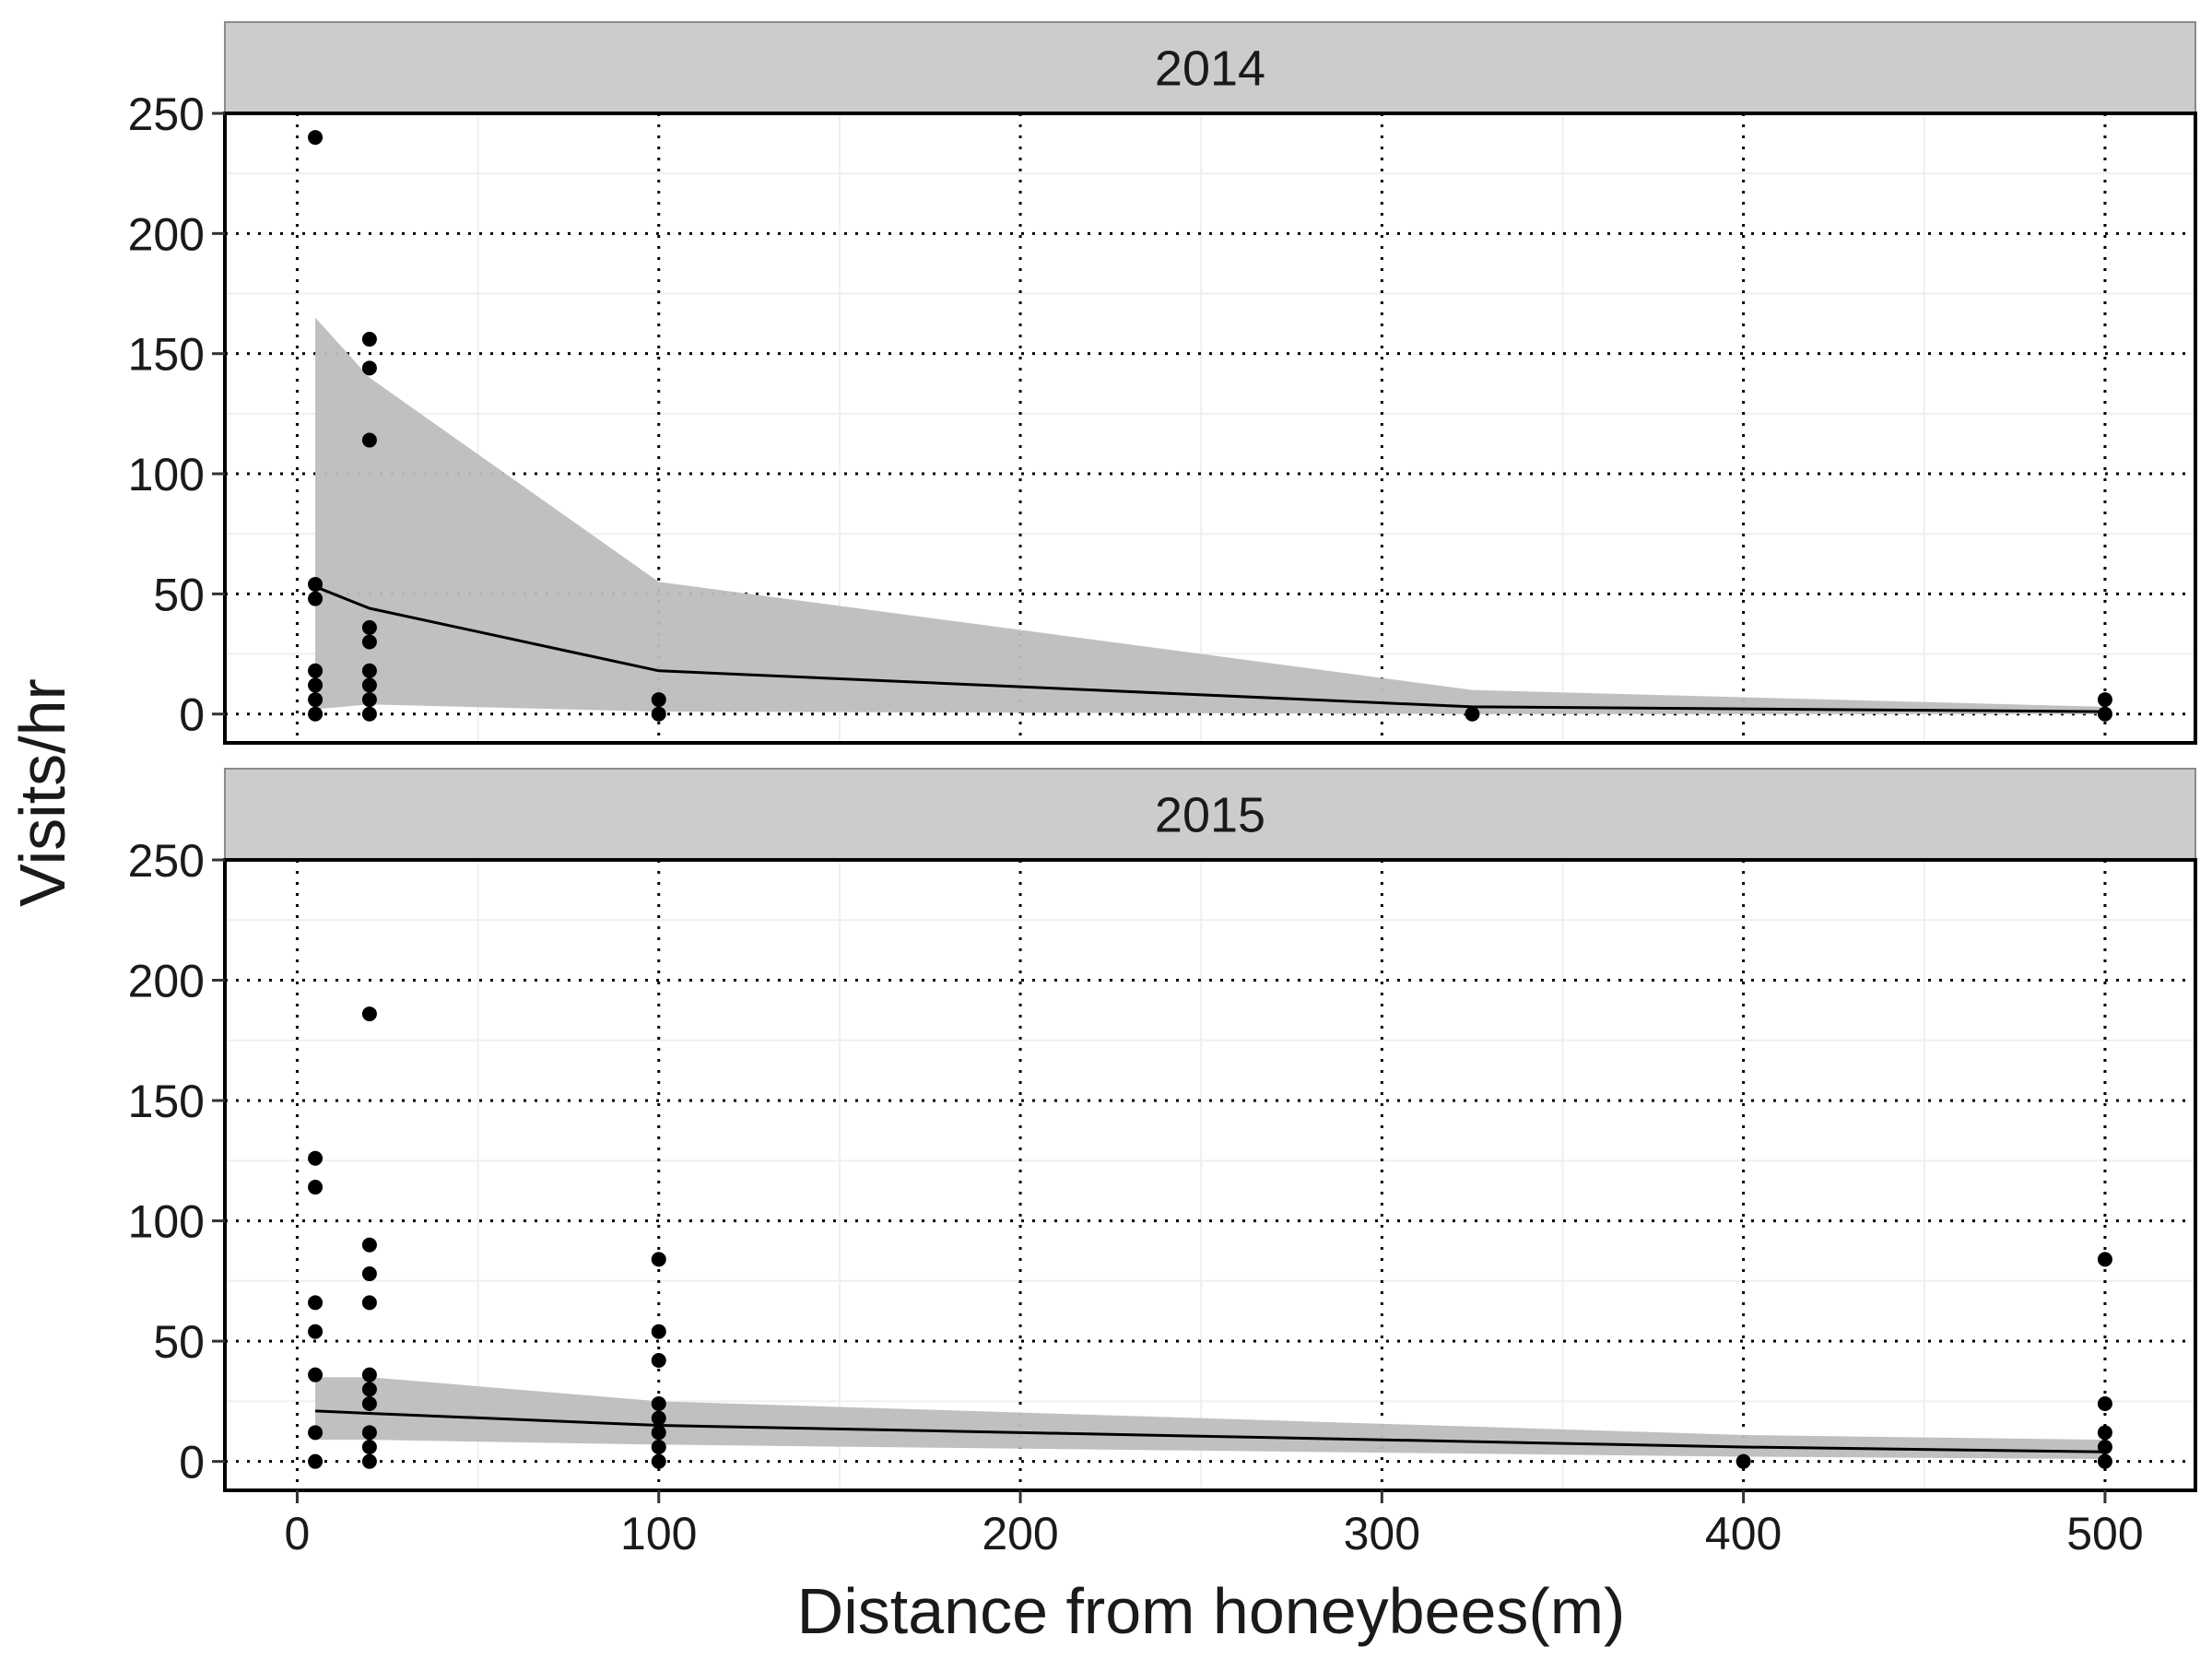  What do you see at coordinates (1211, 1611) in the screenshot?
I see `x-axis-title: Distance from honeybees(m)` at bounding box center [1211, 1611].